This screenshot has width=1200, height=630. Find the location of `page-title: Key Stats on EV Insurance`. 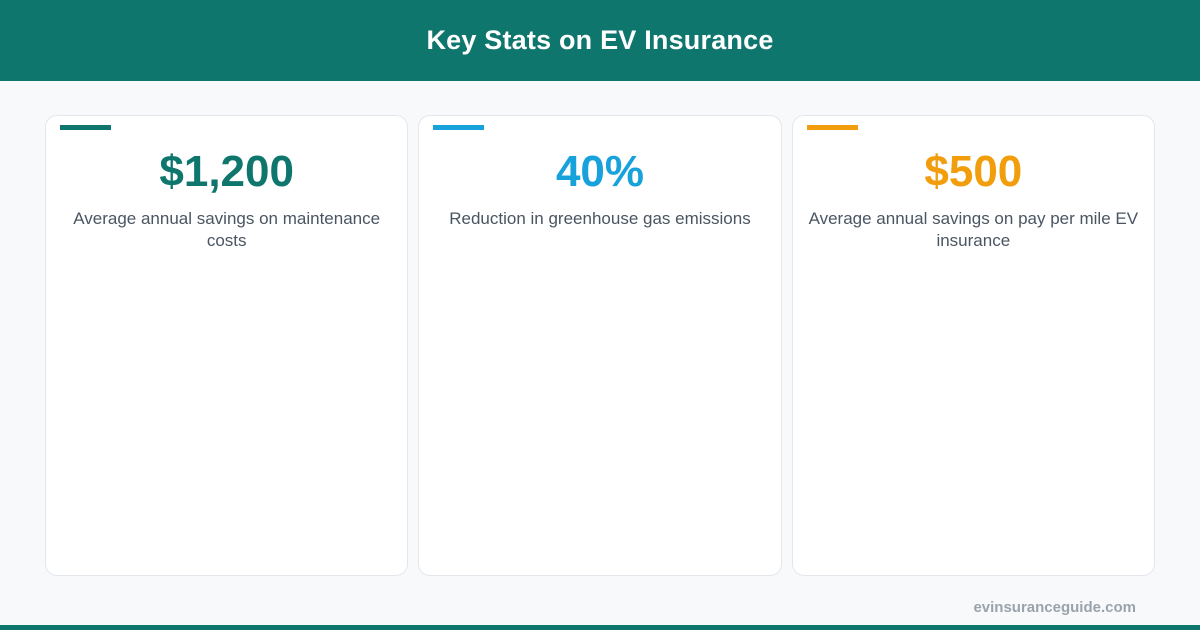

page-title: Key Stats on EV Insurance is located at coordinates (600, 40).